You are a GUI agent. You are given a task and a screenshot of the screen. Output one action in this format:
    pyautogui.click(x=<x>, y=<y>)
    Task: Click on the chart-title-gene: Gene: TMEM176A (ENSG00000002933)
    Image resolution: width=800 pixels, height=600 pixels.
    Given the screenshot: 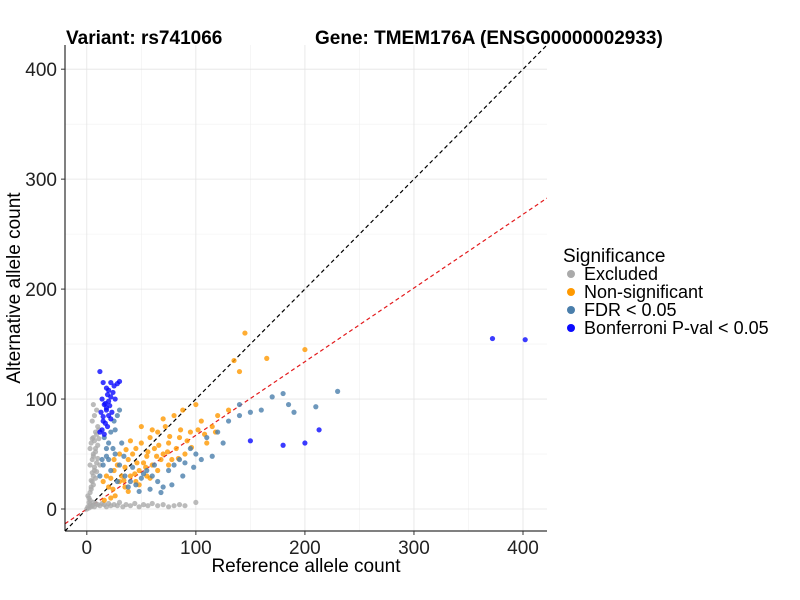 What is the action you would take?
    pyautogui.click(x=489, y=38)
    